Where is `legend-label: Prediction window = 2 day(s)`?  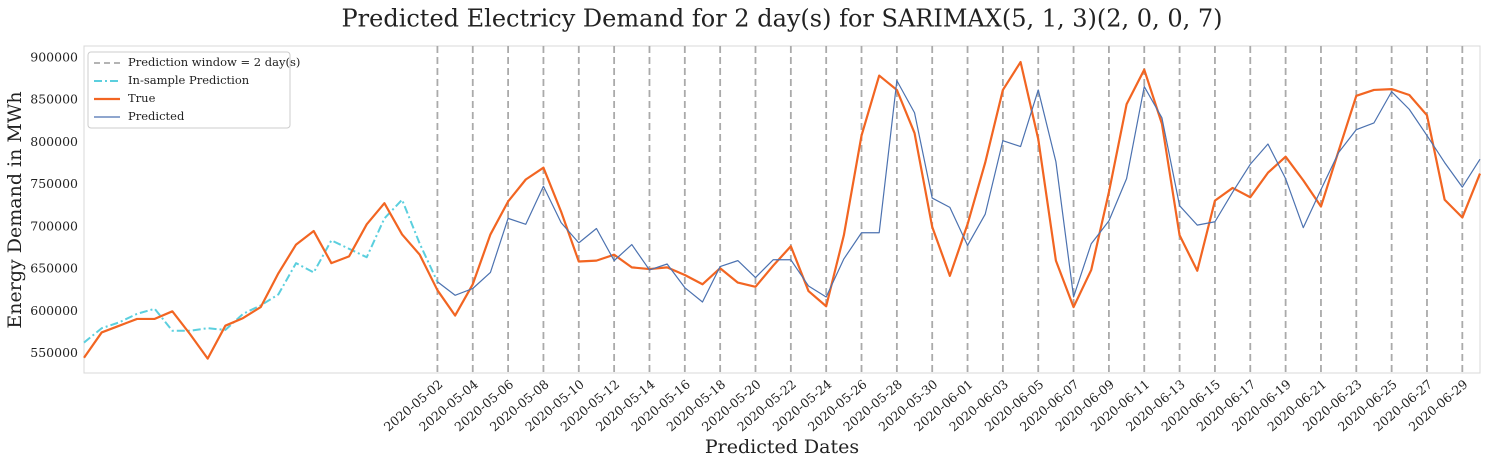 legend-label: Prediction window = 2 day(s) is located at coordinates (214, 62).